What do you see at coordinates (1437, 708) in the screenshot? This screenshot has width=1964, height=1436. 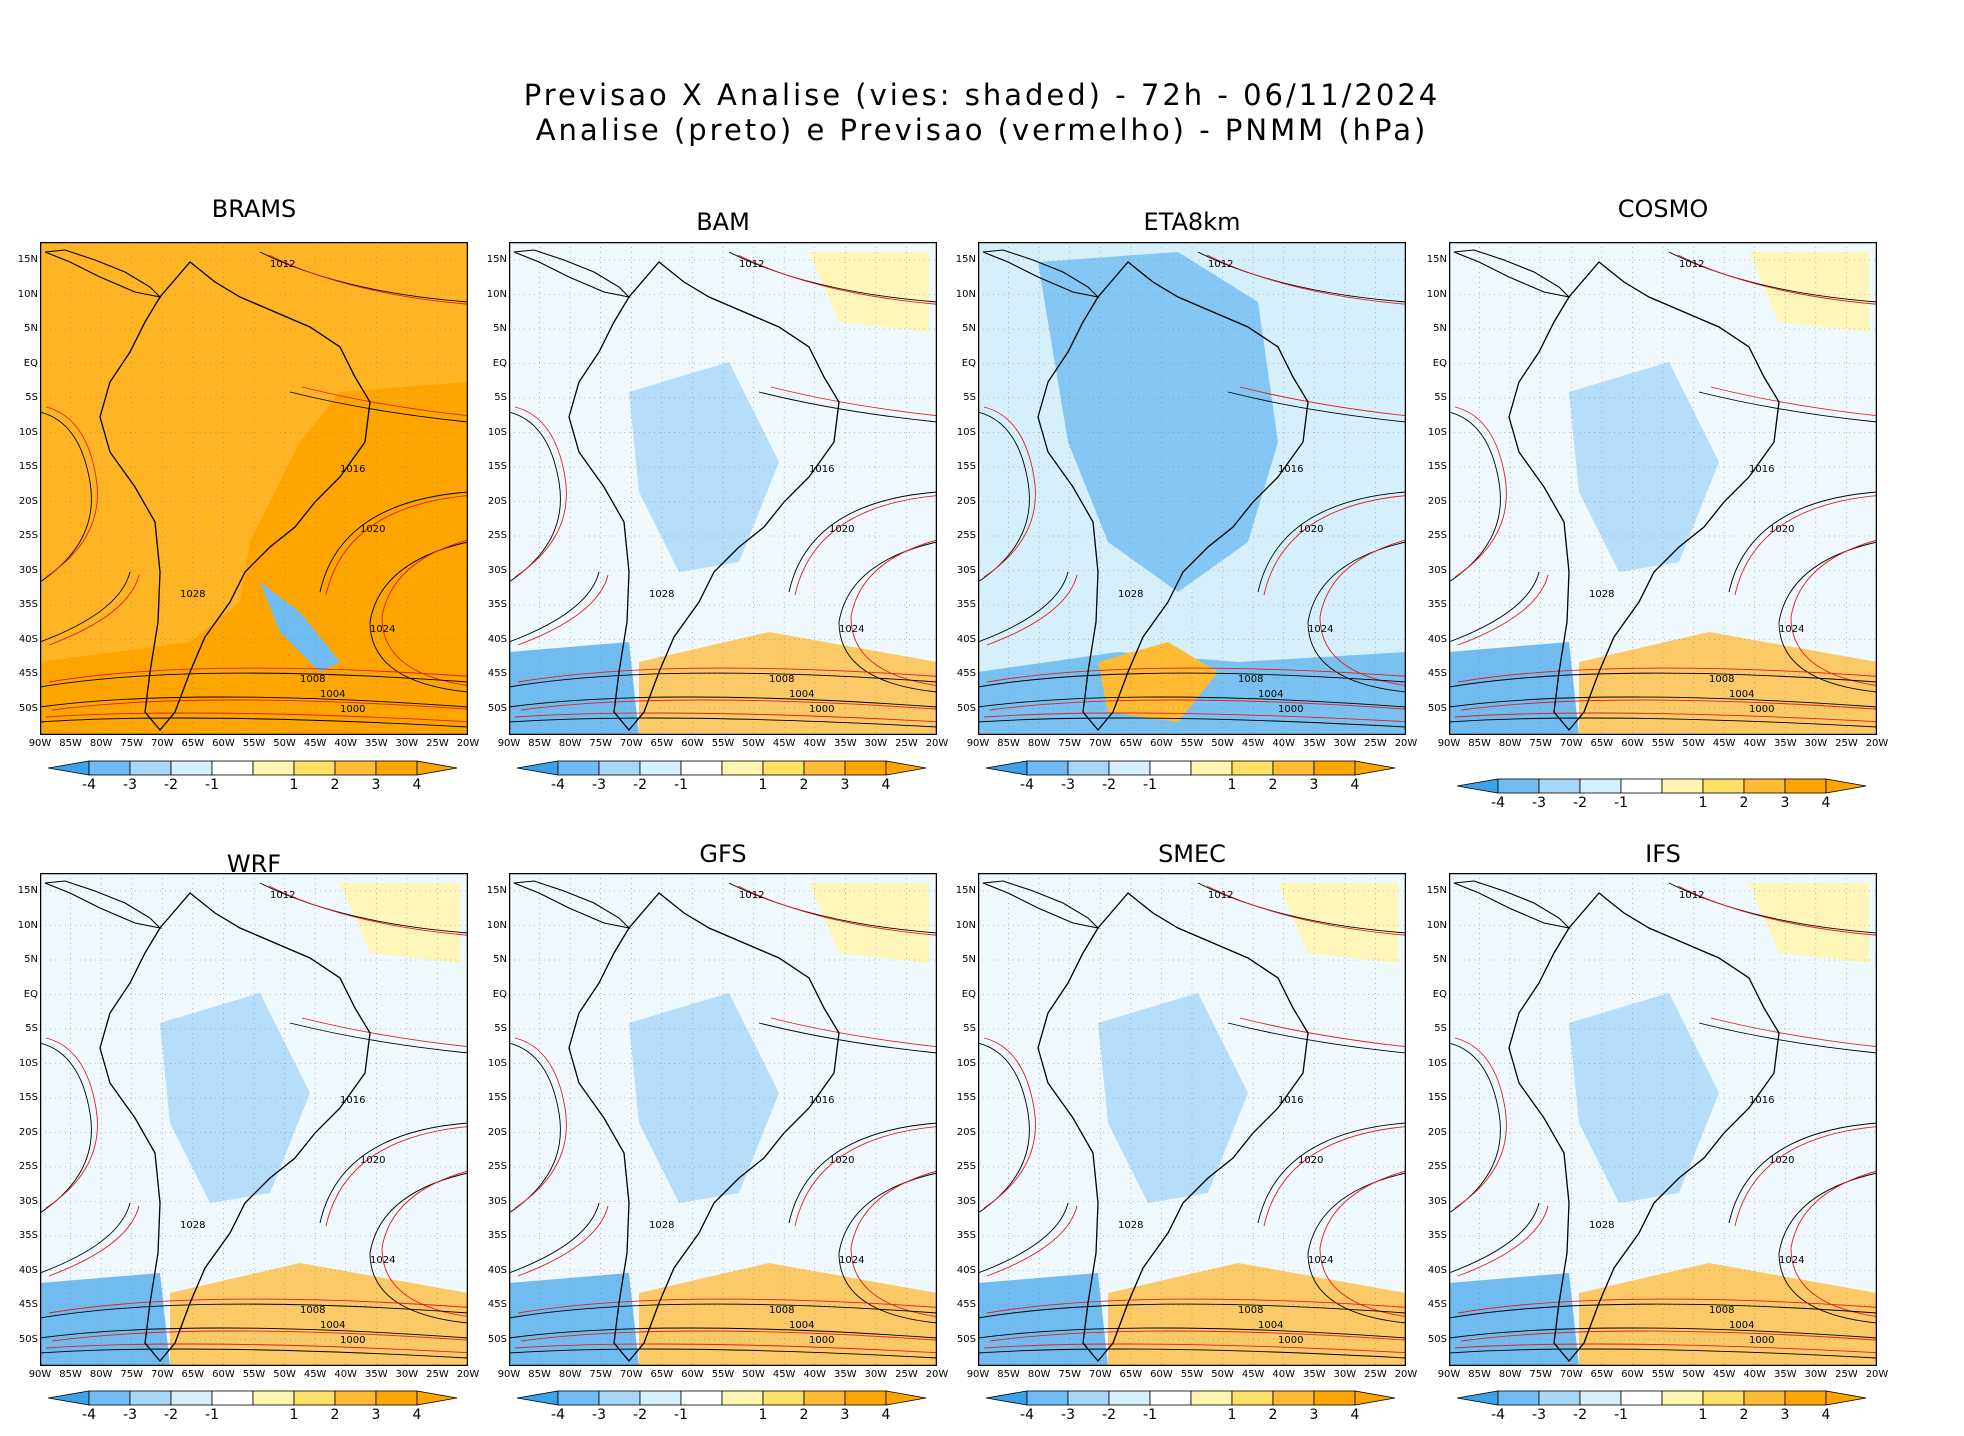 I see `lat-tick-label: 50S` at bounding box center [1437, 708].